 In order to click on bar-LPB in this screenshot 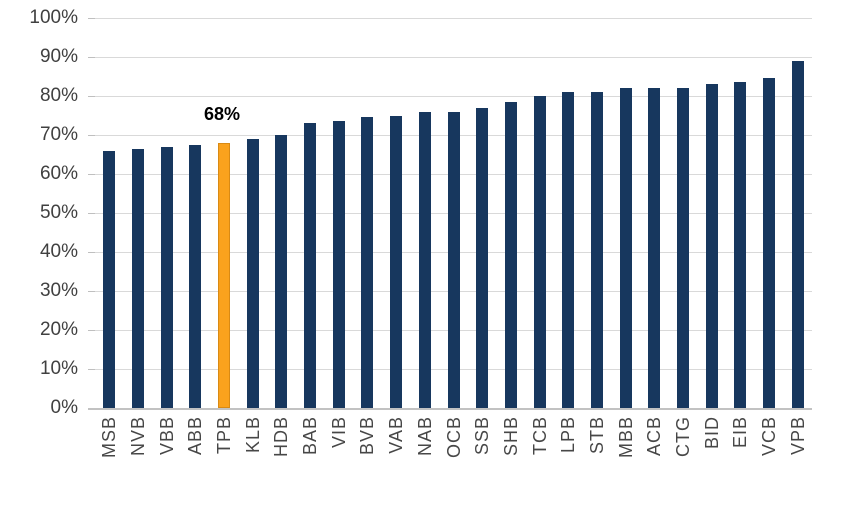, I will do `click(568, 250)`.